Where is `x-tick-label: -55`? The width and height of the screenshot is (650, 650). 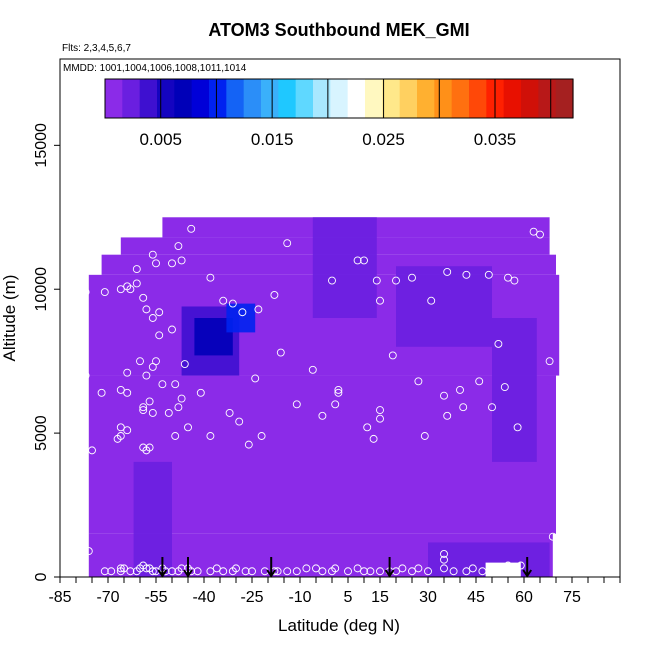
x-tick-label: -55 is located at coordinates (155, 597).